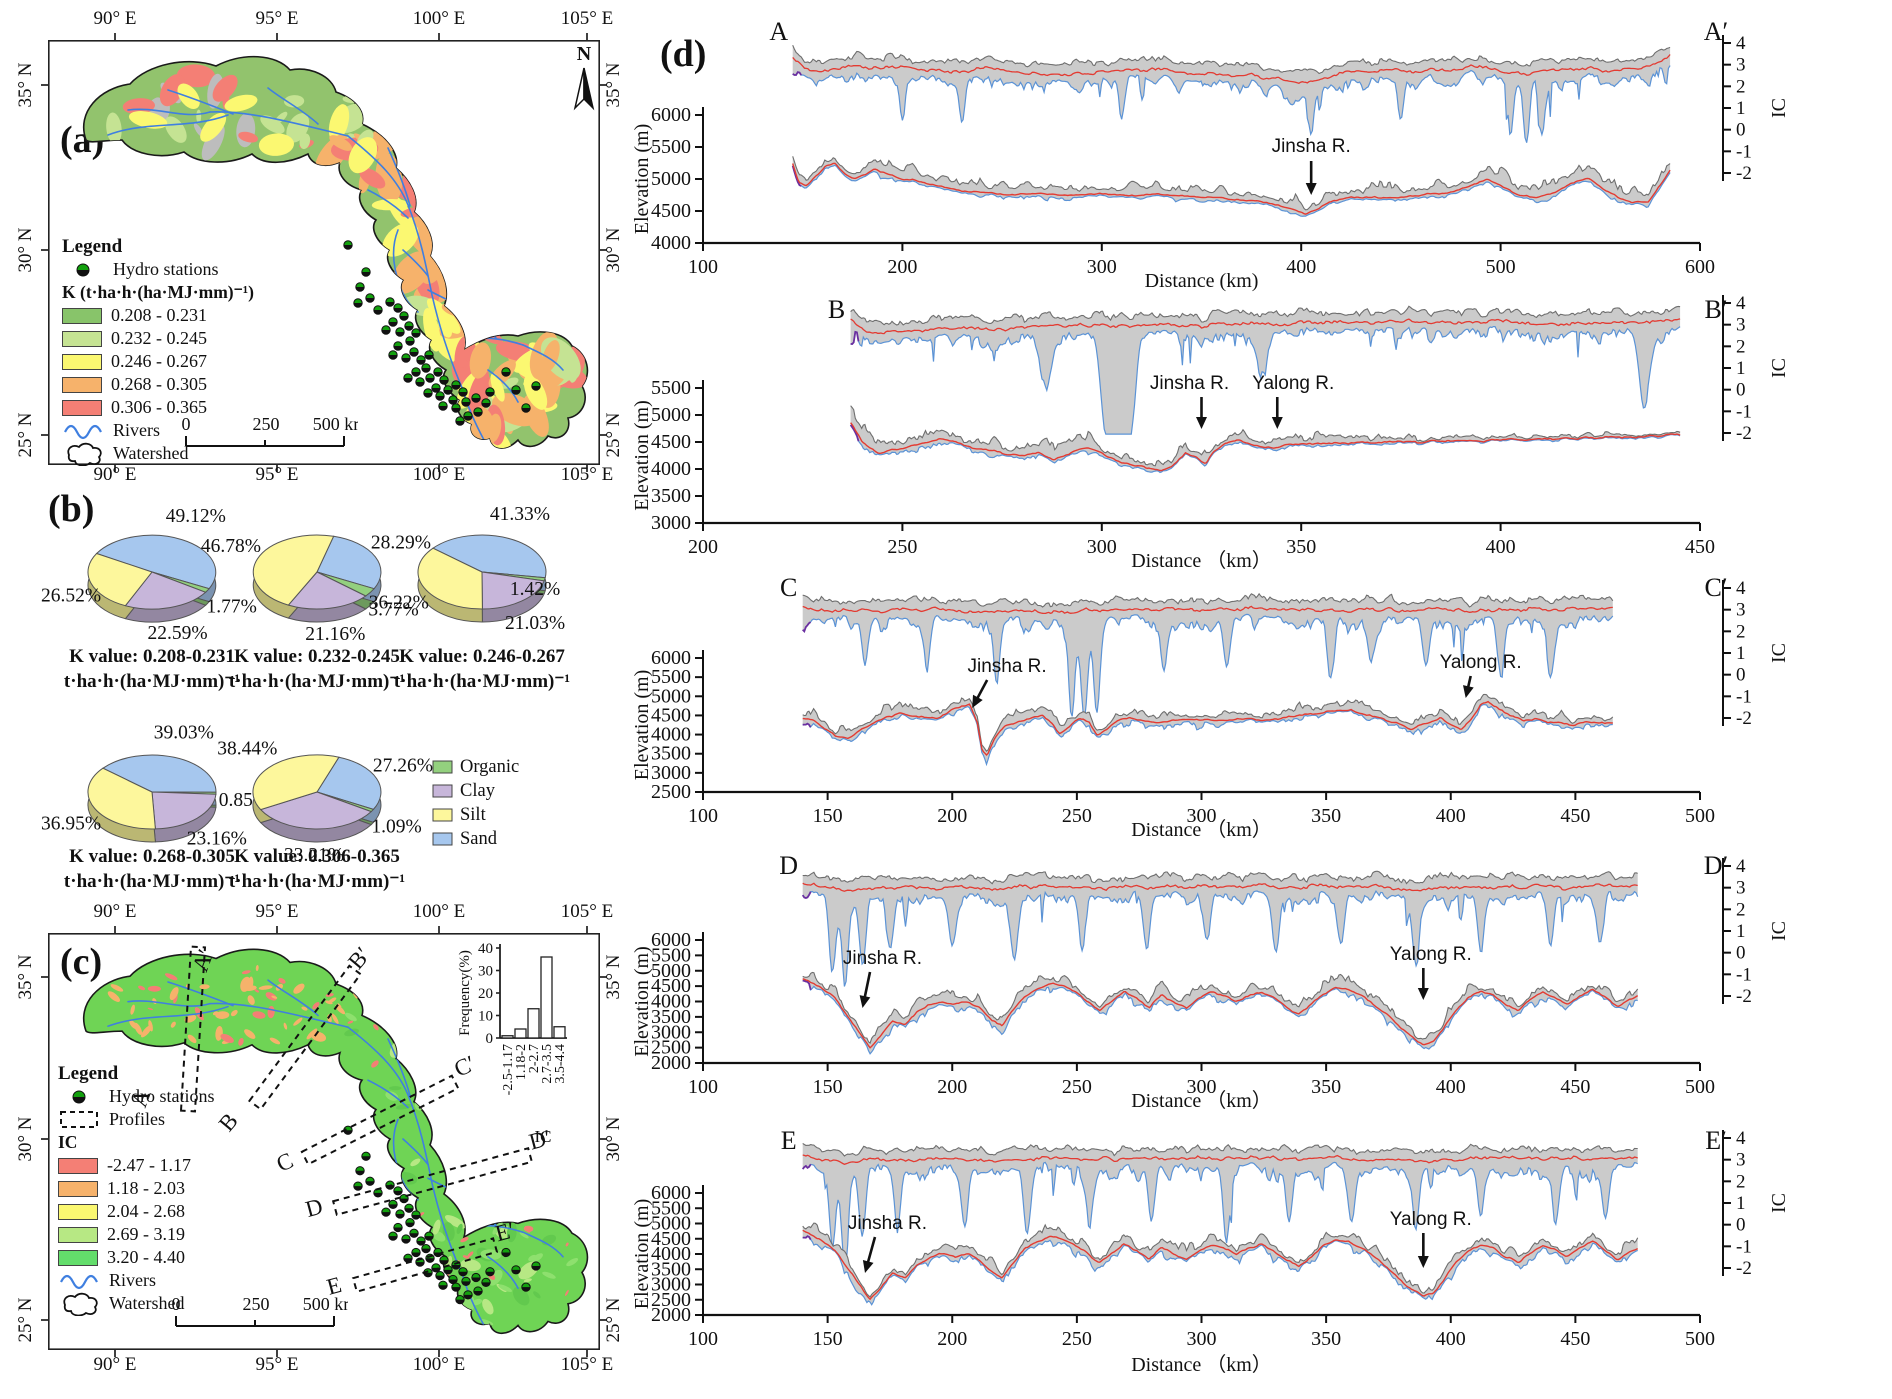 This screenshot has width=1892, height=1399. I want to click on hist-category-label: 3.5-4.4, so click(560, 1064).